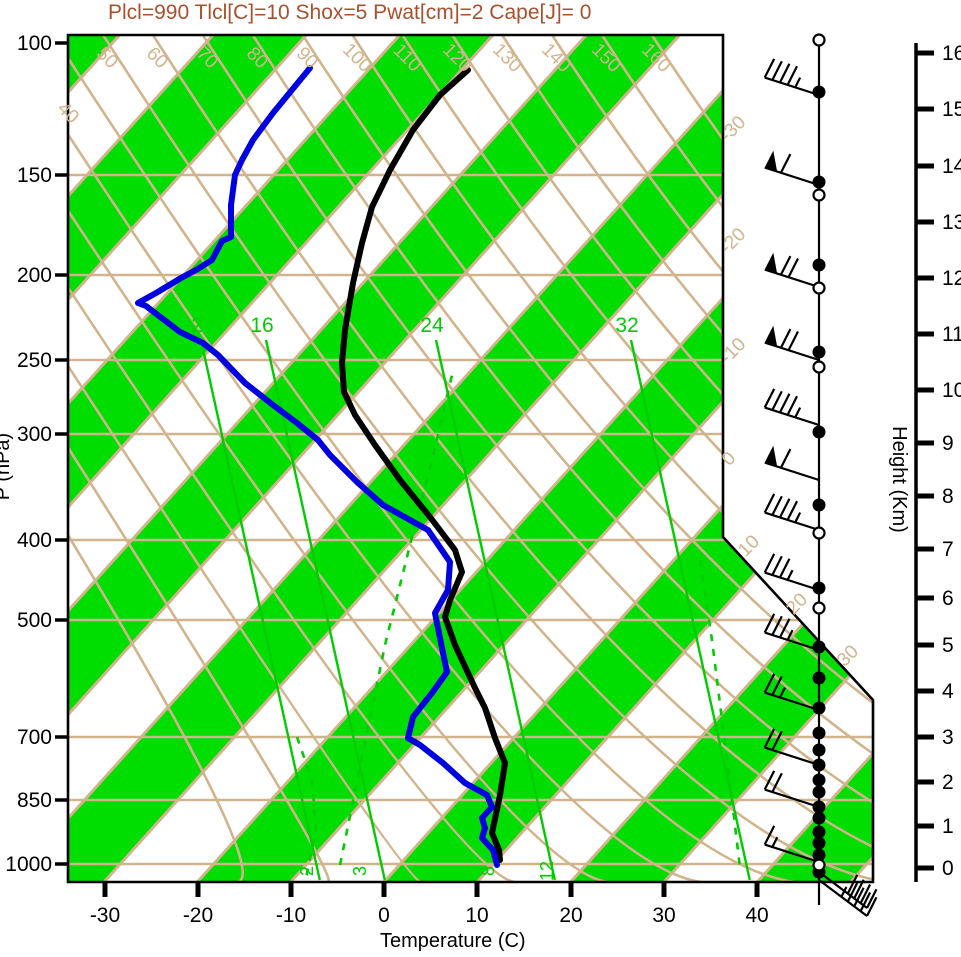  Describe the element at coordinates (948, 443) in the screenshot. I see `height-tick-label: 9` at that location.